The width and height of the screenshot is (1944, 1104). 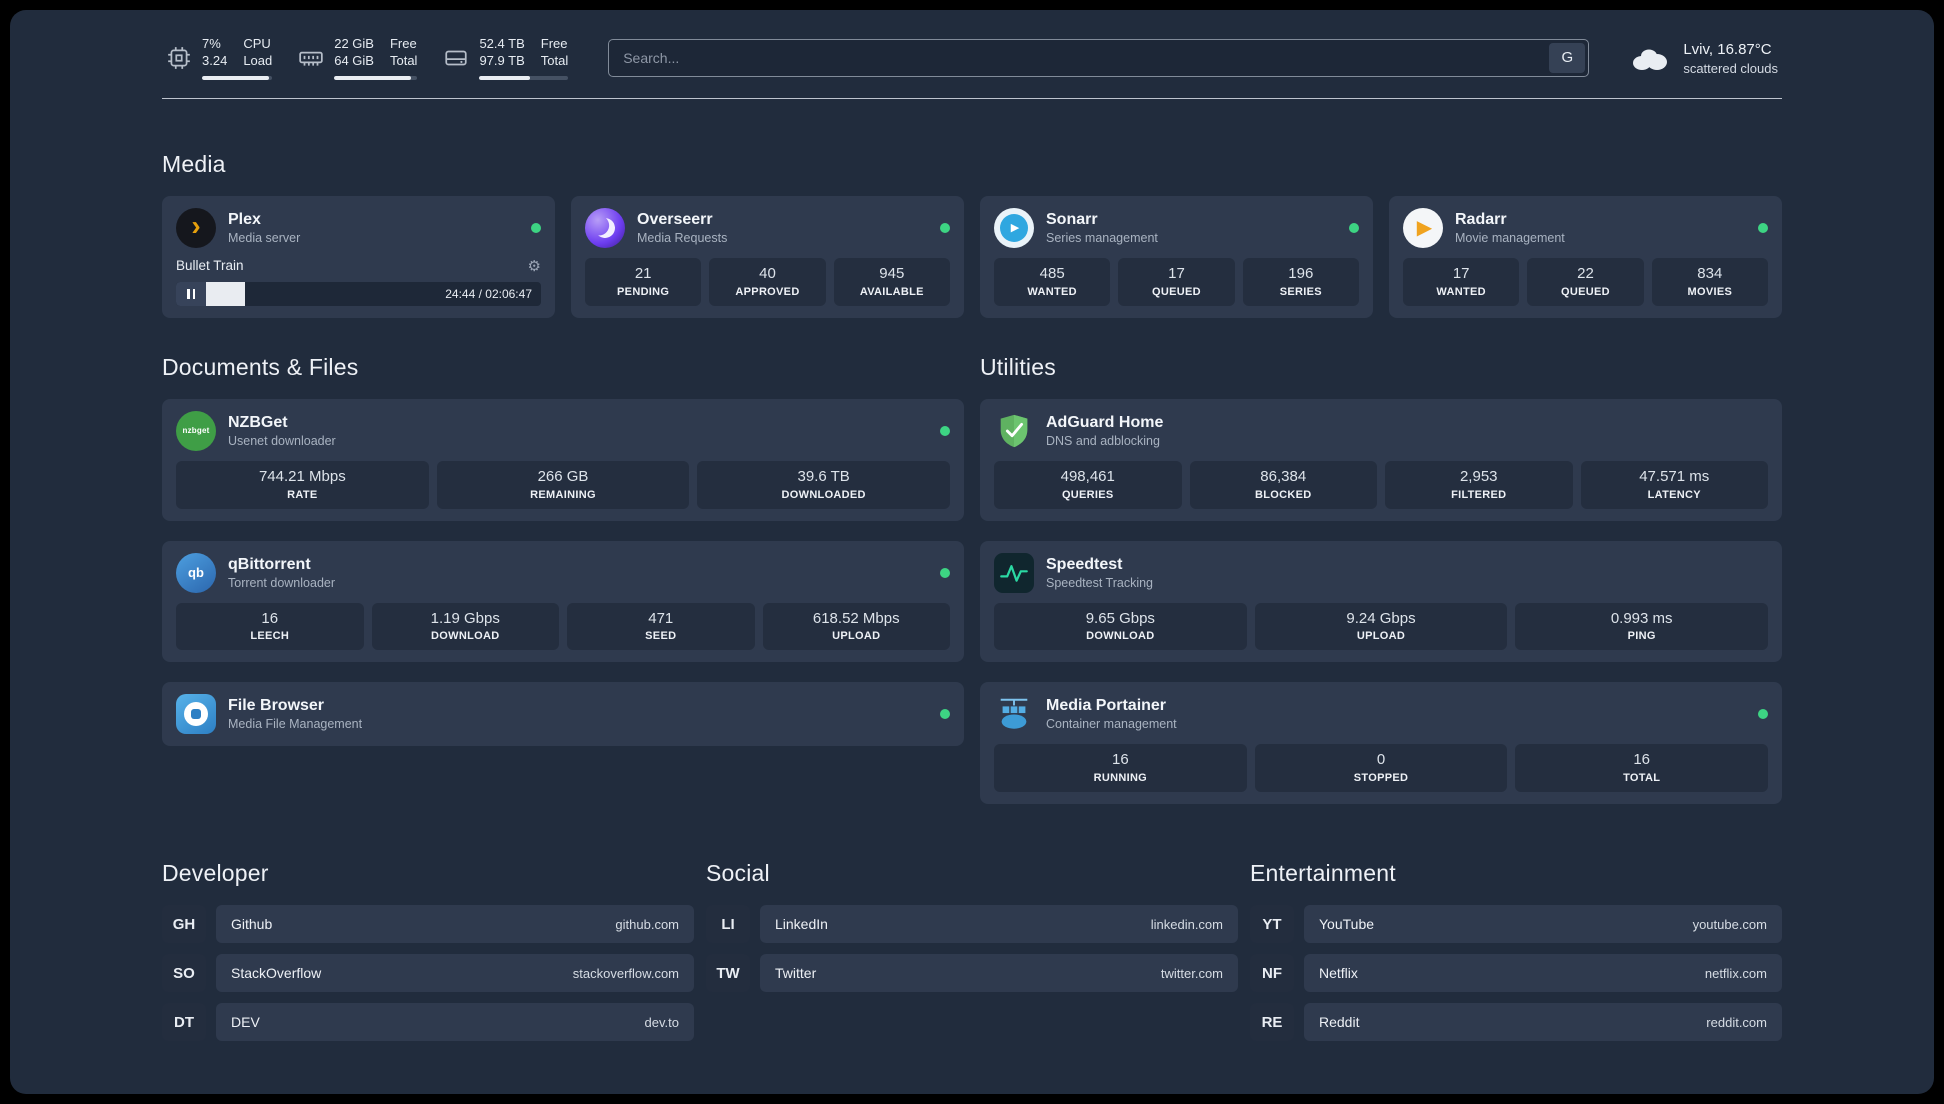 What do you see at coordinates (1191, 973) in the screenshot?
I see `bookmark-url: twitter.com` at bounding box center [1191, 973].